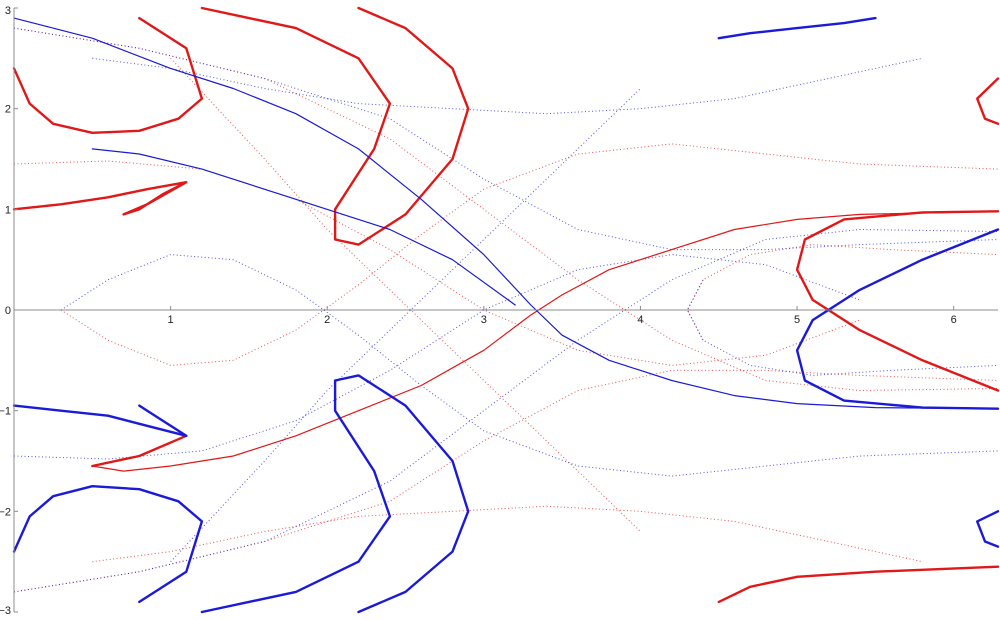 This screenshot has width=1000, height=620. I want to click on x-tick-label-4: 4, so click(640, 320).